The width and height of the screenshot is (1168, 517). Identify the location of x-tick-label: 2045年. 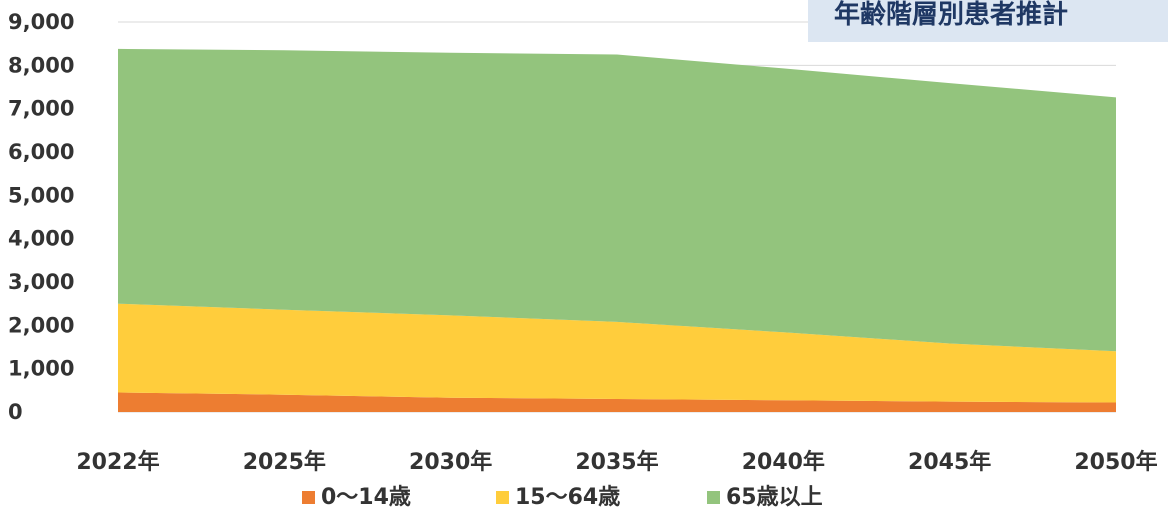
(949, 462).